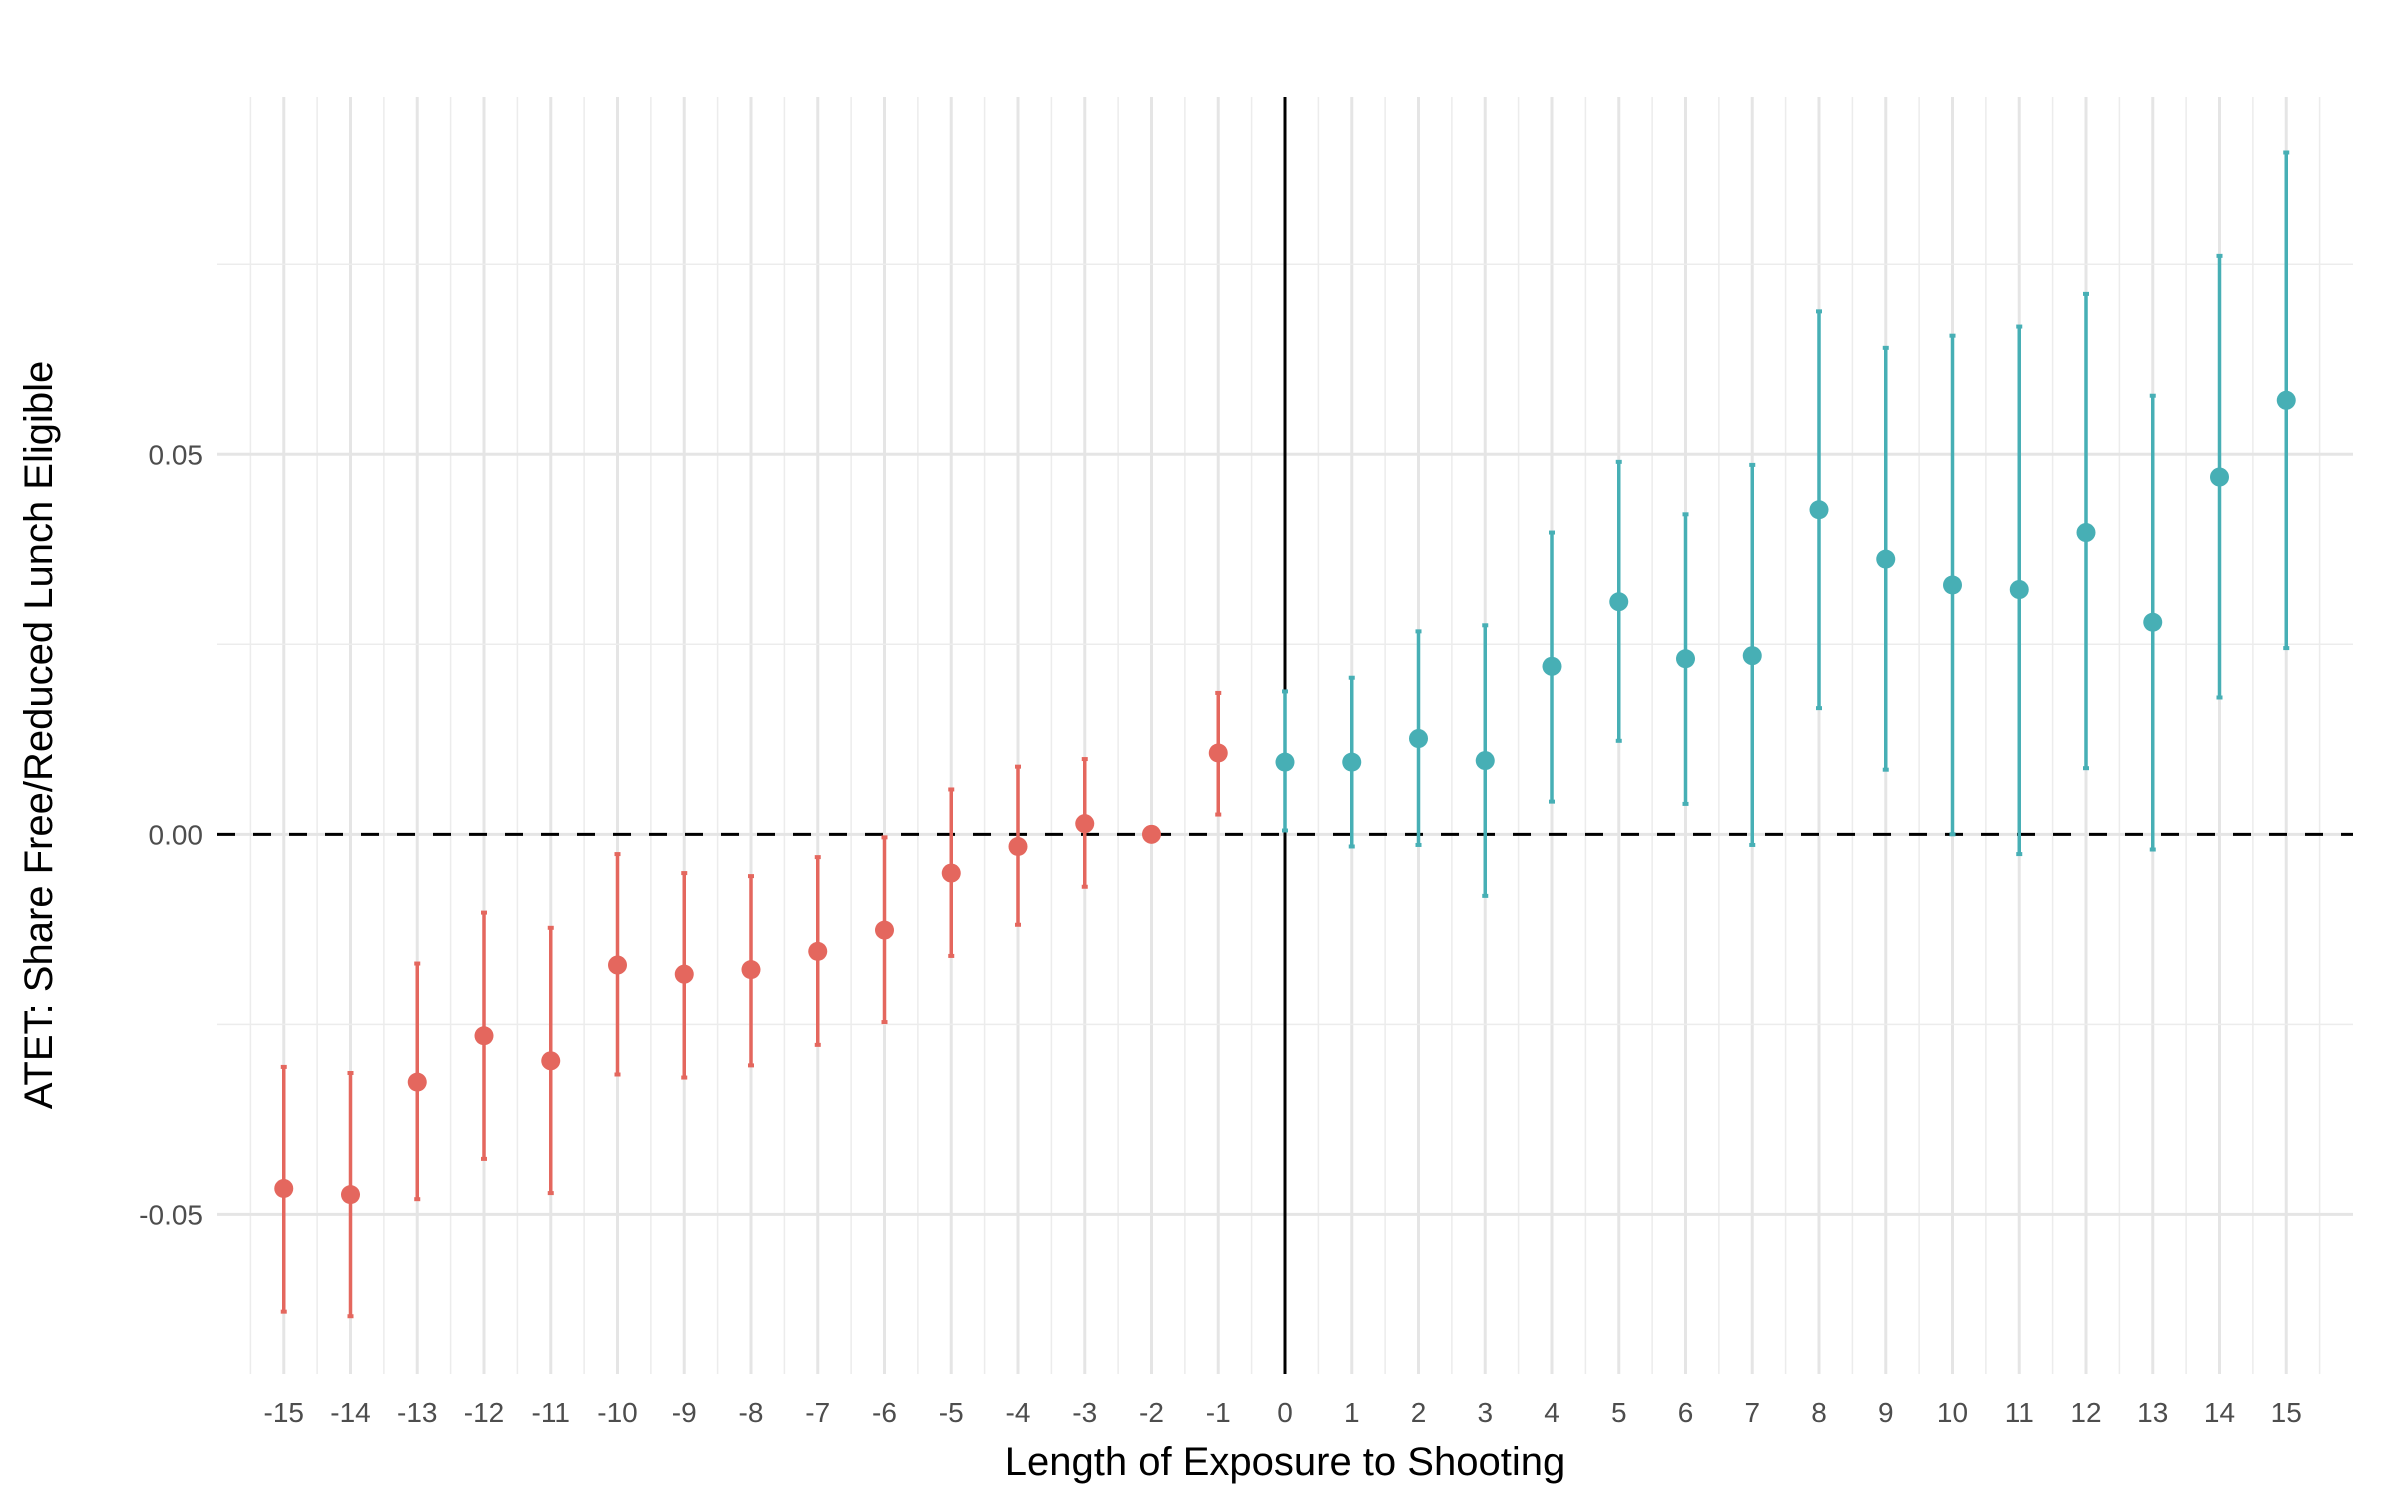 The height and width of the screenshot is (1500, 2400). Describe the element at coordinates (484, 1412) in the screenshot. I see `x-tick-label: -12` at that location.